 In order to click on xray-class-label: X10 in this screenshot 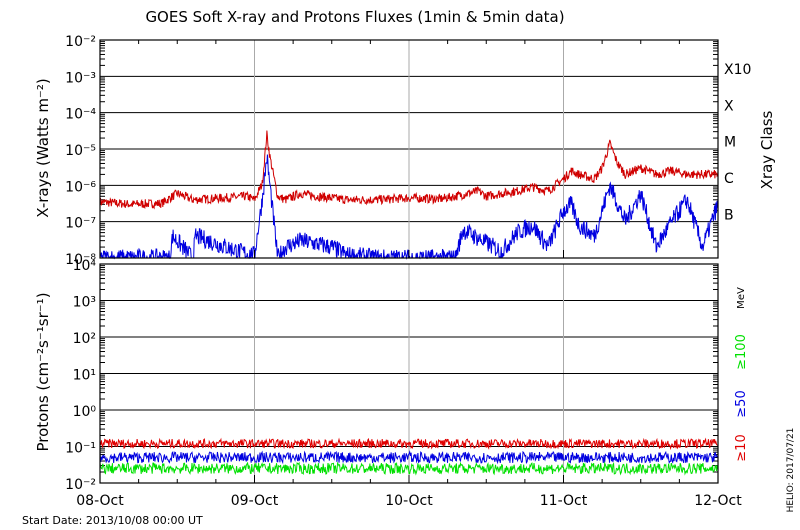, I will do `click(737, 70)`.